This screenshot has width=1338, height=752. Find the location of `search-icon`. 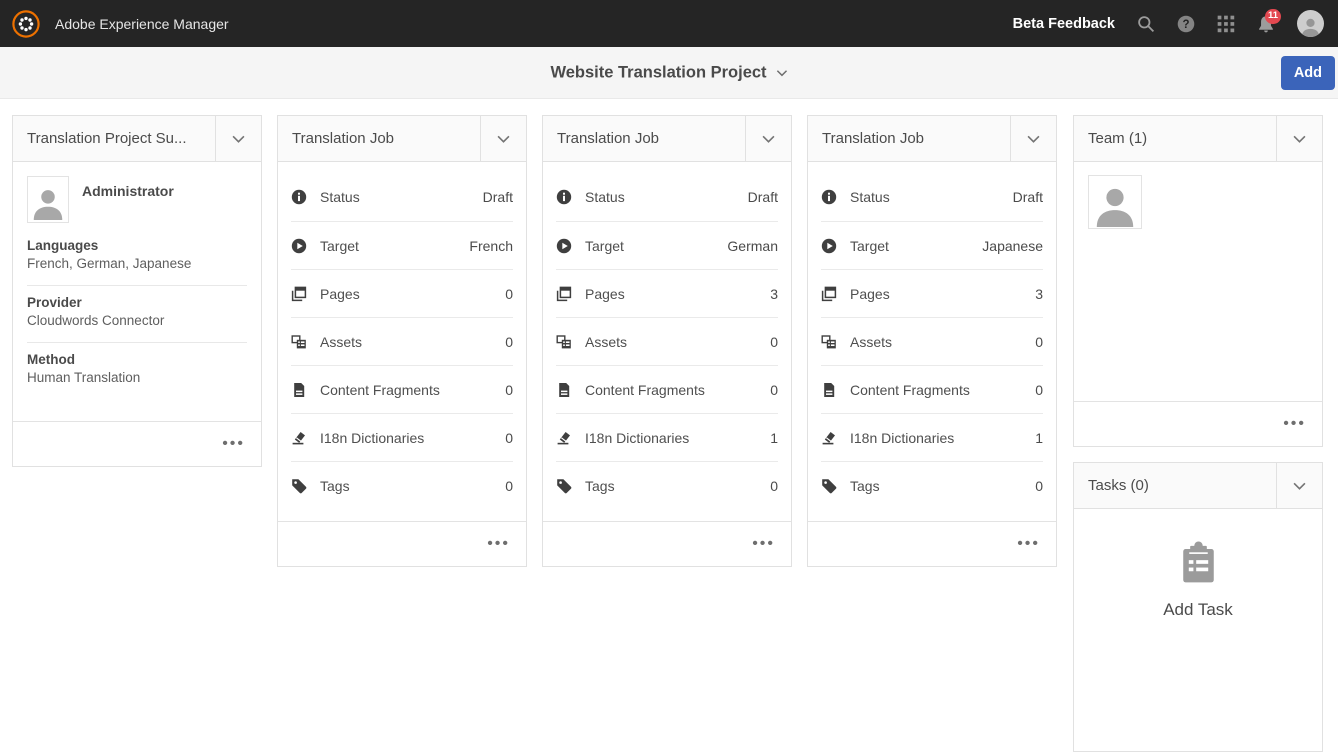

search-icon is located at coordinates (1146, 24).